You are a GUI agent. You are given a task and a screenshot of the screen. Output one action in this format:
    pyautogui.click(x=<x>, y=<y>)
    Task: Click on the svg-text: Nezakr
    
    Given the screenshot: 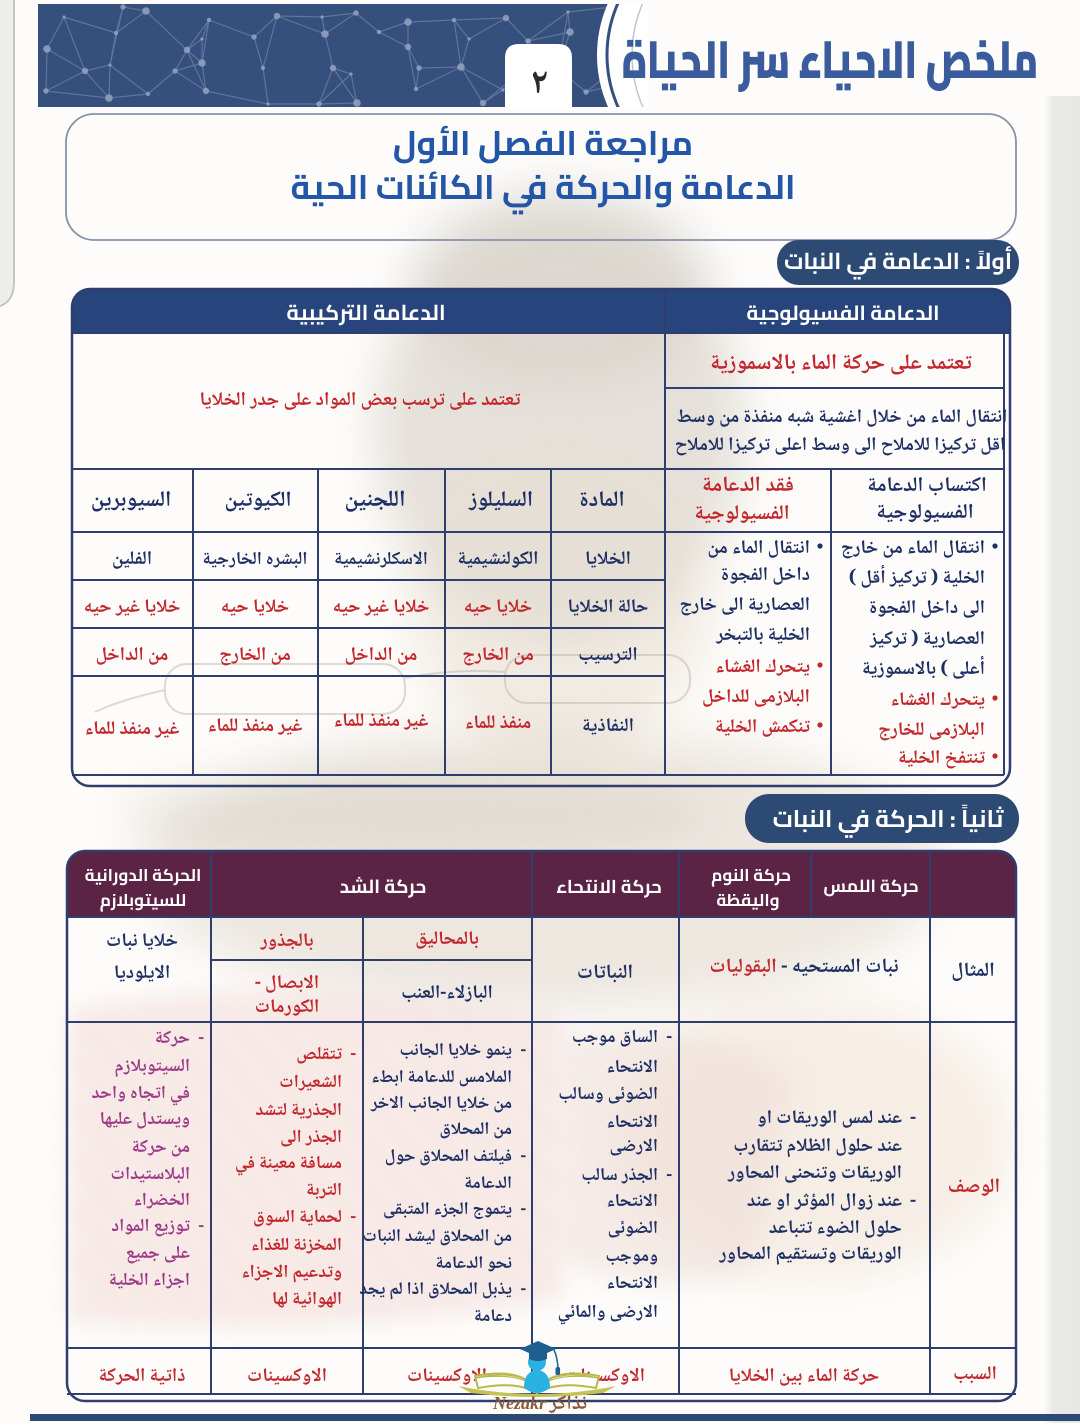 What is the action you would take?
    pyautogui.click(x=519, y=1403)
    